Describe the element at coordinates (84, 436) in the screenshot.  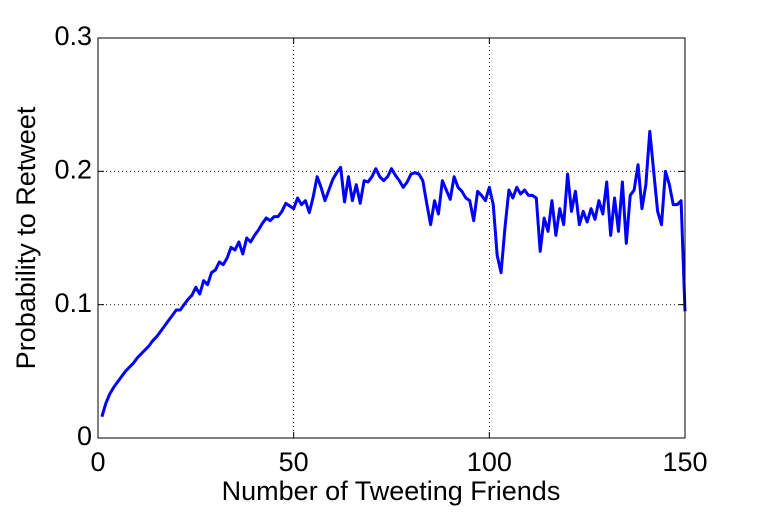
I see `y-tick-label: 0` at that location.